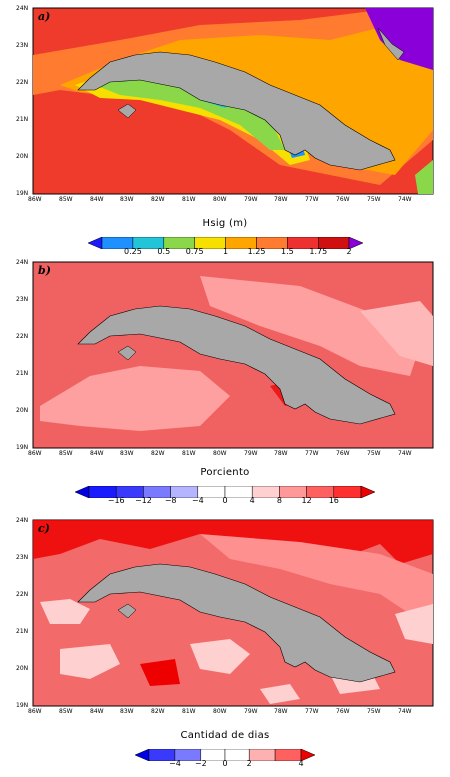 This screenshot has width=450, height=777. I want to click on colorbar-tick: 8, so click(279, 500).